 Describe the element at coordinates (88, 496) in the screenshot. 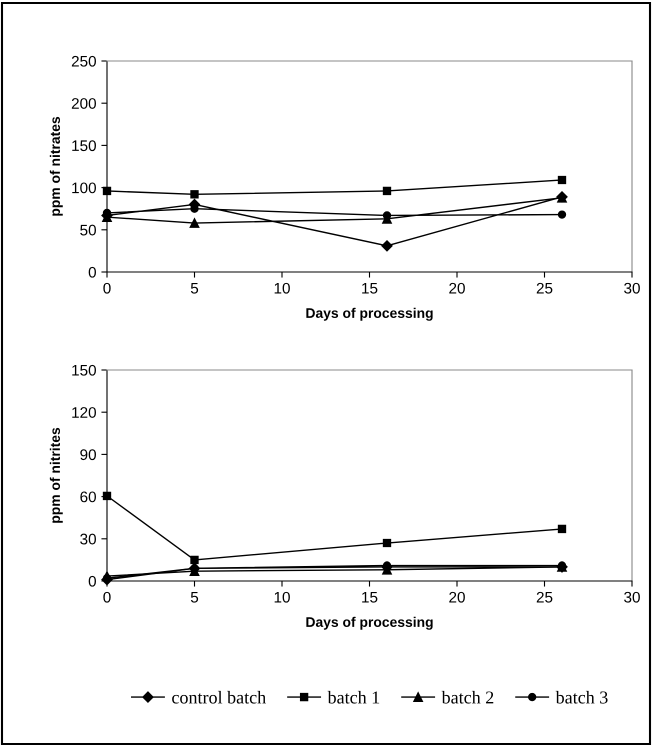

I see `y-tick-label: 60` at that location.